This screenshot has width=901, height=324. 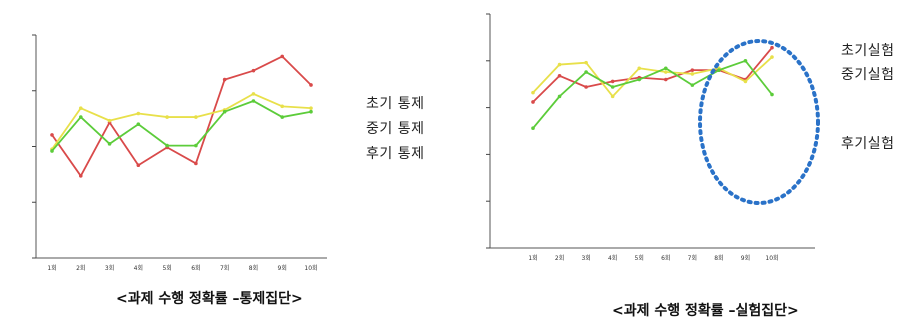 What do you see at coordinates (705, 311) in the screenshot?
I see `chart-caption: <과제 수행 정확률 –실험집단>` at bounding box center [705, 311].